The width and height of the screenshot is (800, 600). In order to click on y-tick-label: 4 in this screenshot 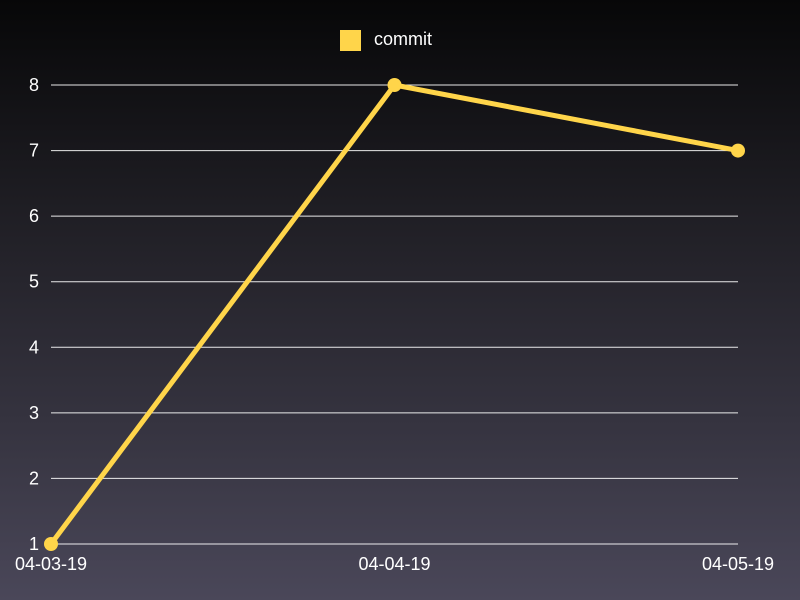, I will do `click(34, 347)`.